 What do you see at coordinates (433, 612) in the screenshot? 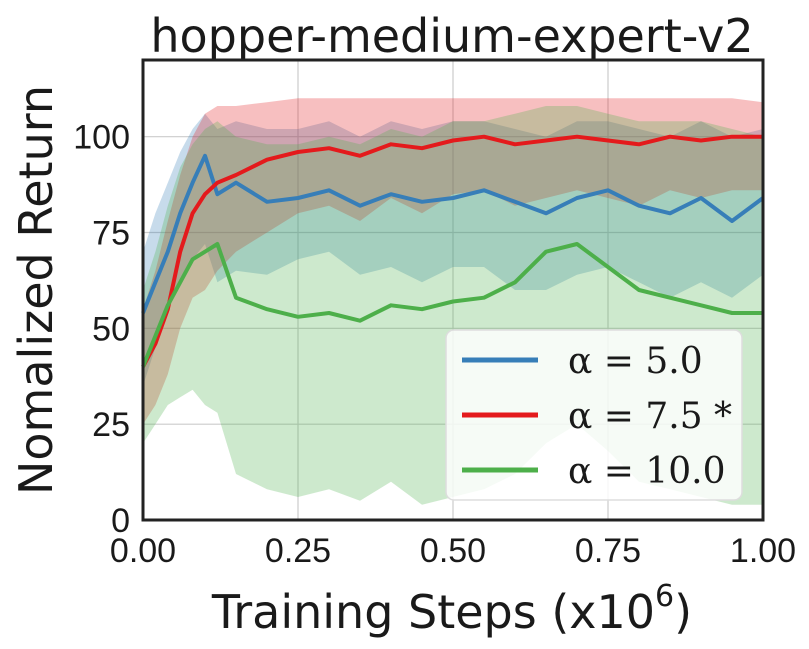
I see `x-axis-label-main: Training Steps (x10` at bounding box center [433, 612].